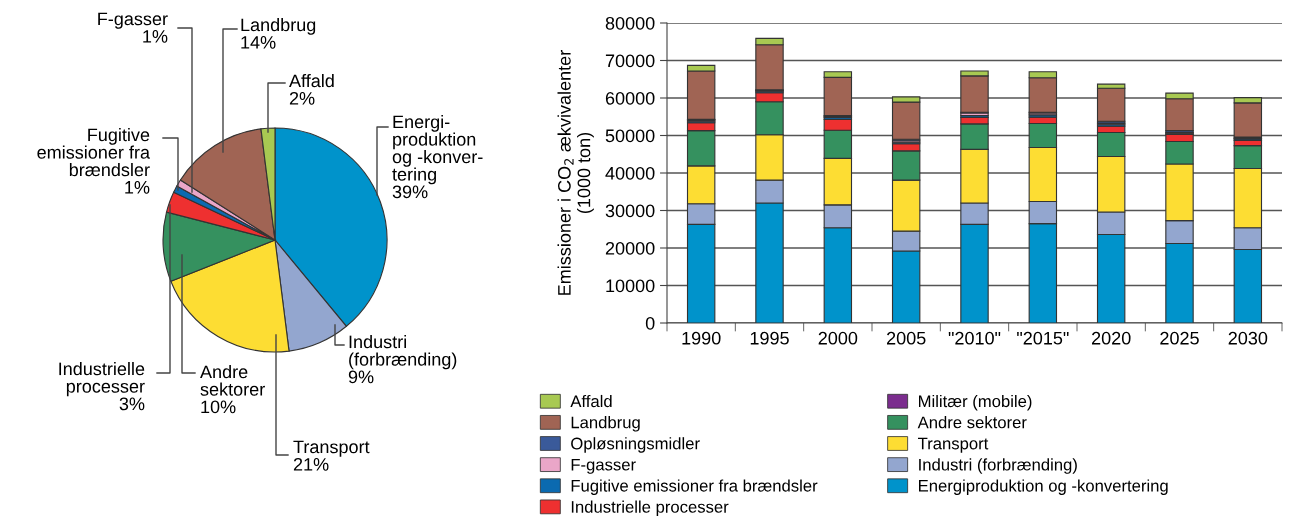  I want to click on x-tick-label: 2005, so click(906, 338).